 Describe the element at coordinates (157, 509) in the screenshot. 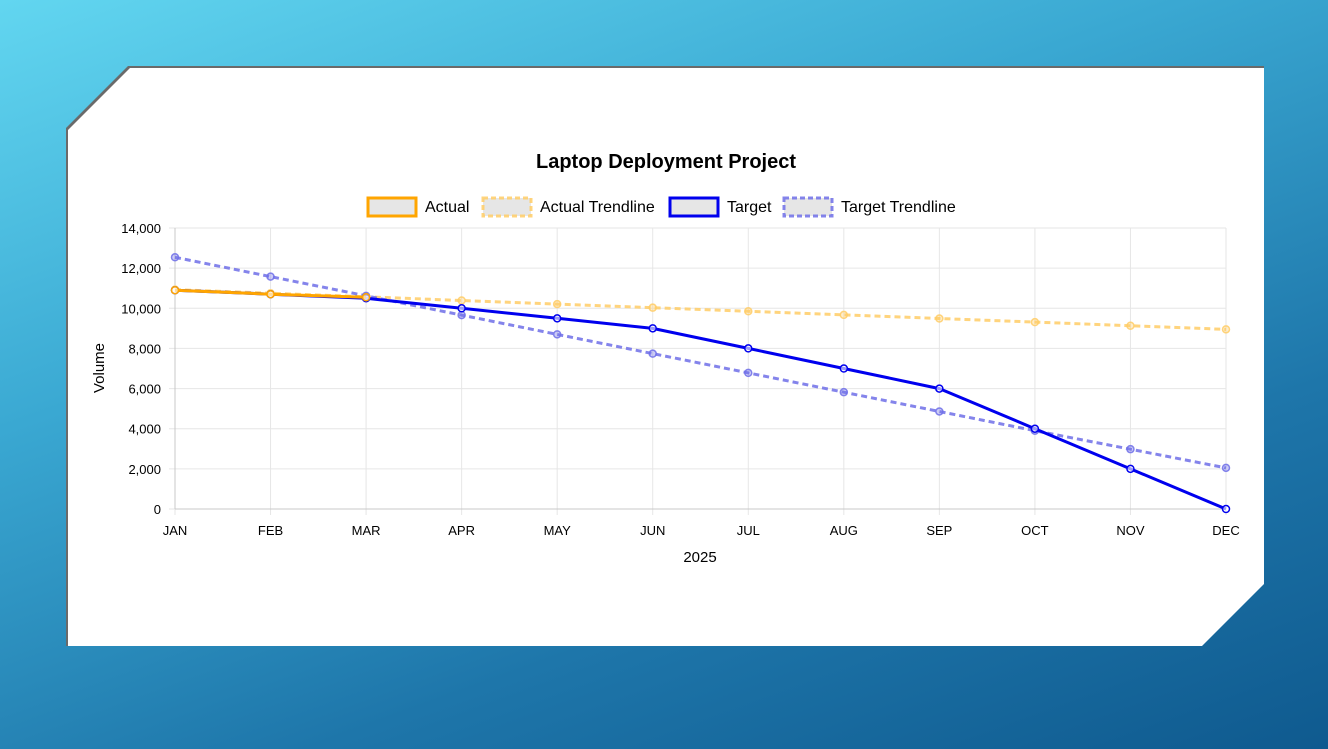

I see `y-tick-label: 0` at that location.